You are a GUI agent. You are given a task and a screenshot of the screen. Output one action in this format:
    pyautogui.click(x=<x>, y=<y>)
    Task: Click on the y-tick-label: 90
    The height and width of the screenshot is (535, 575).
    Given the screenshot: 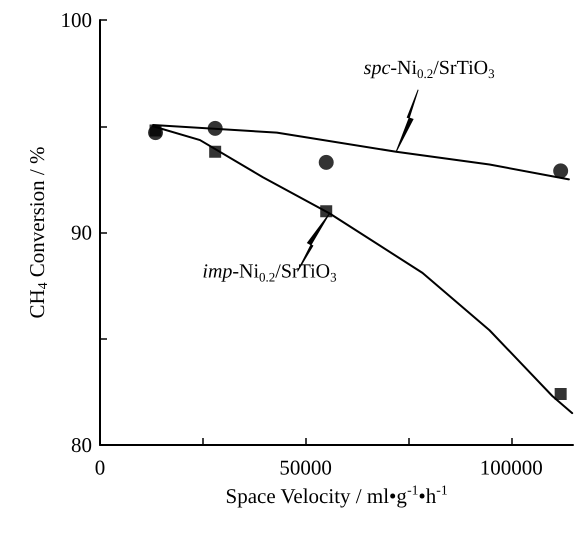 What is the action you would take?
    pyautogui.click(x=81, y=232)
    